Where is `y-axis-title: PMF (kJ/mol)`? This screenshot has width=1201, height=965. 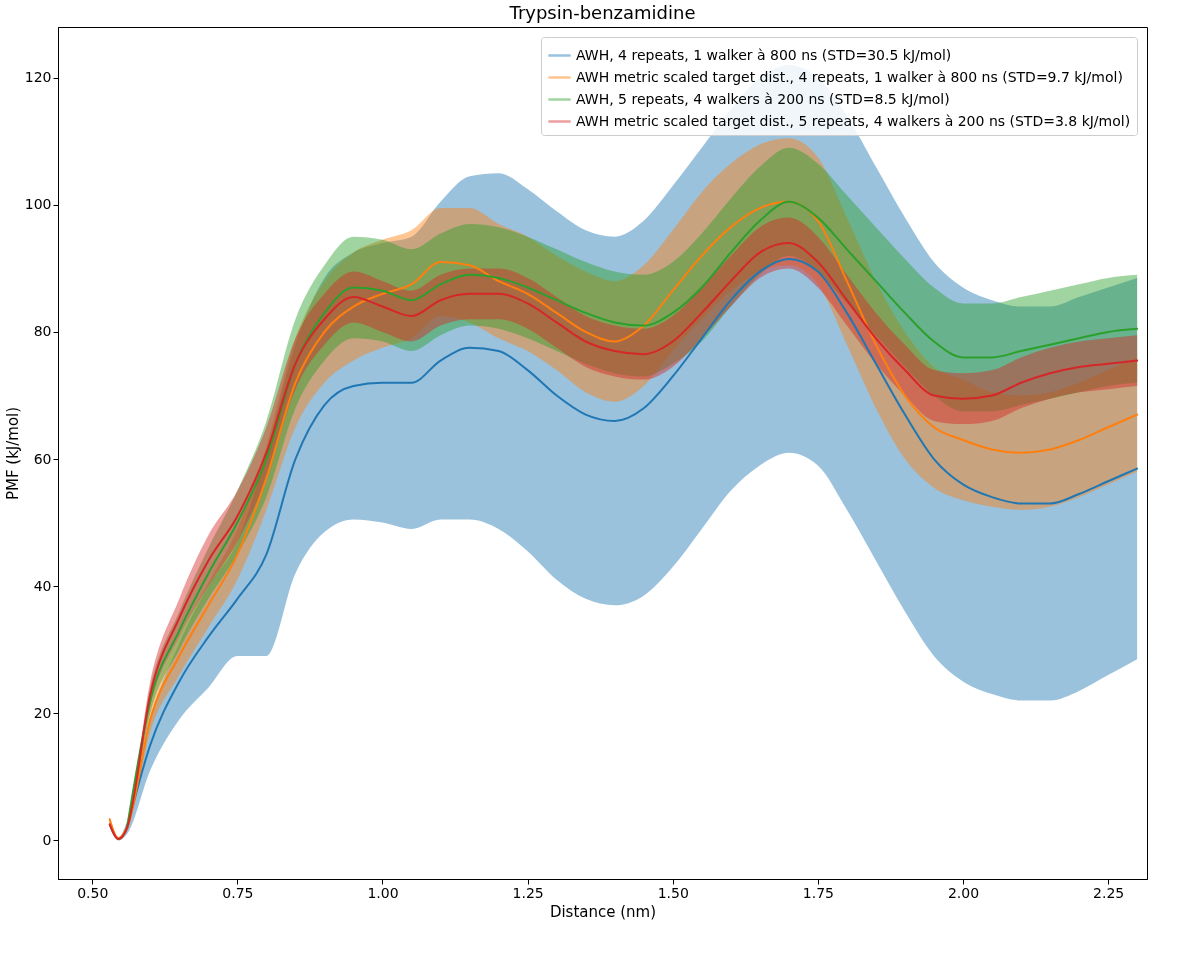
y-axis-title: PMF (kJ/mol) is located at coordinates (12, 453).